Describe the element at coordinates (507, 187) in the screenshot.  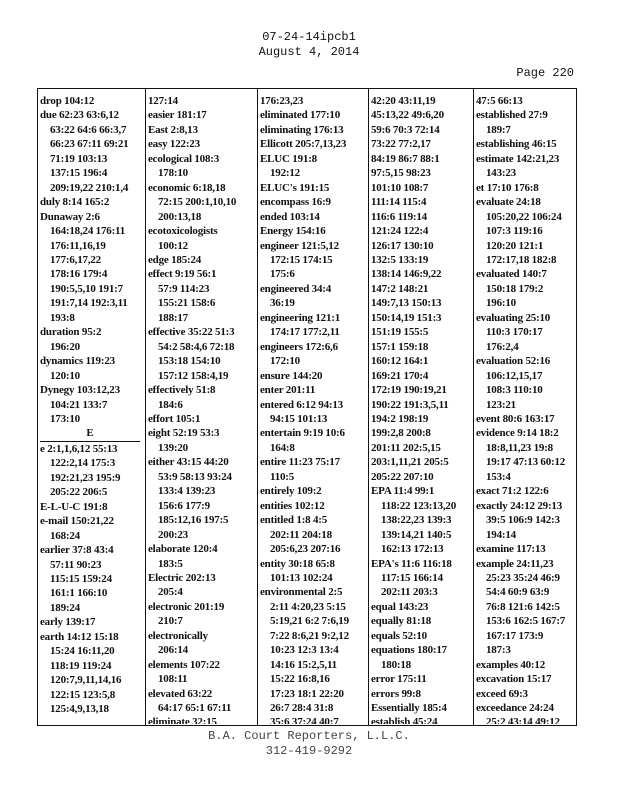
I see `index-entry: et 17:10 176:8` at that location.